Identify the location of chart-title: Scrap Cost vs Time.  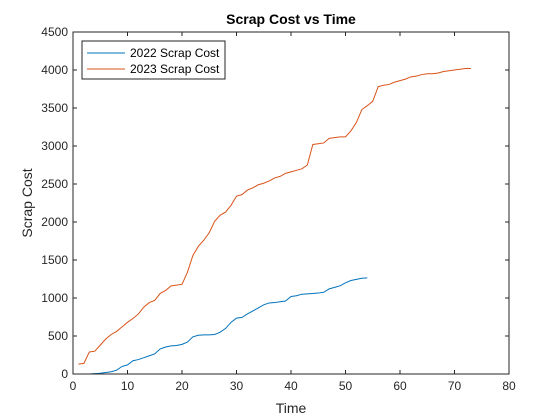
(291, 19).